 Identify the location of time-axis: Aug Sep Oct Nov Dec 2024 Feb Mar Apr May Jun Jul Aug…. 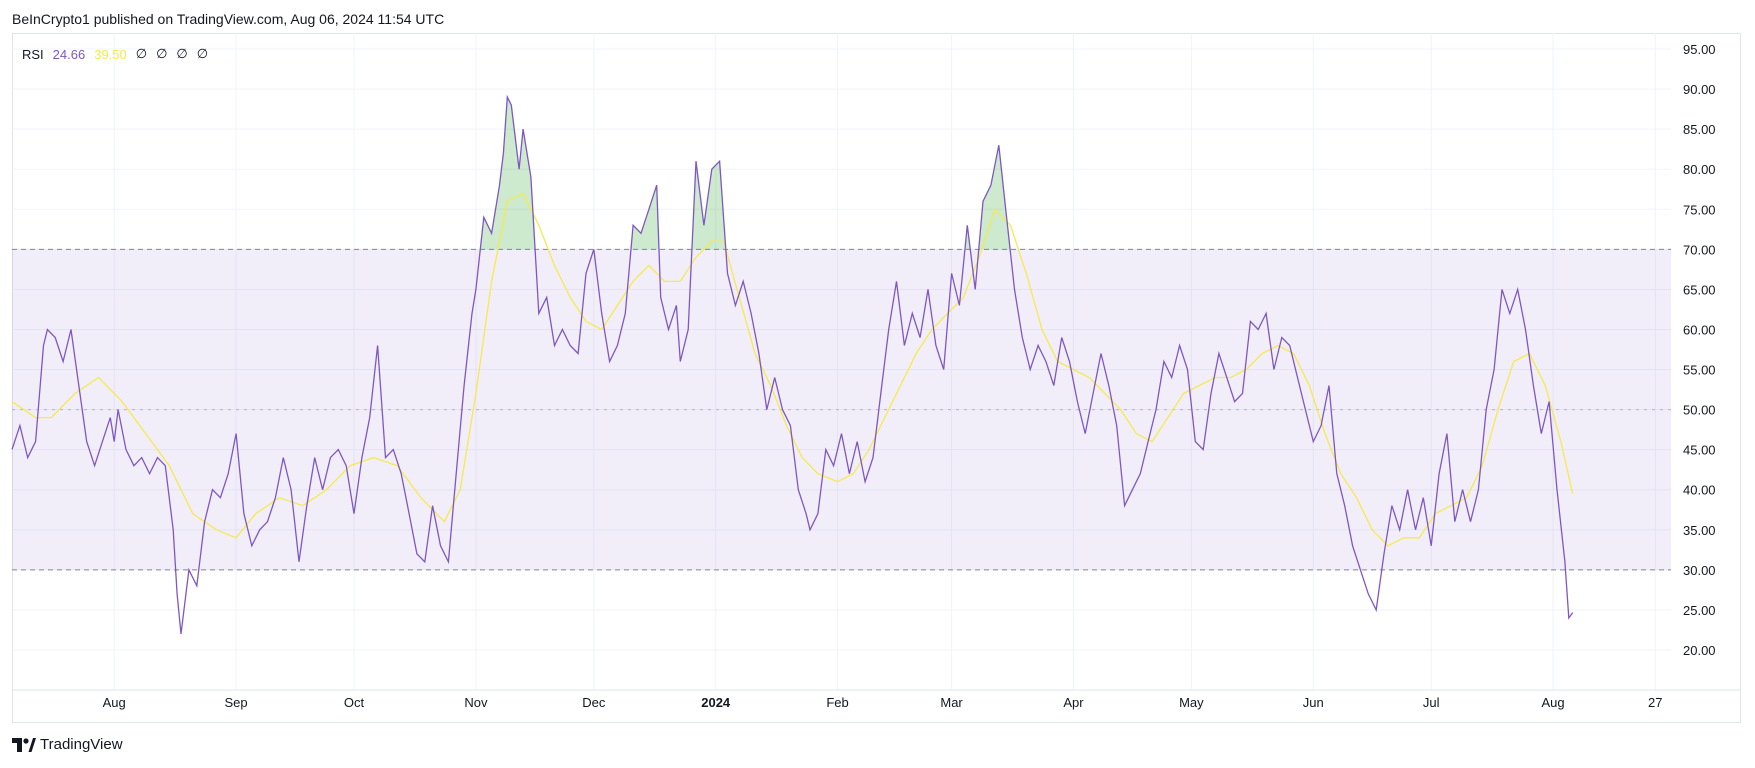
(876, 699).